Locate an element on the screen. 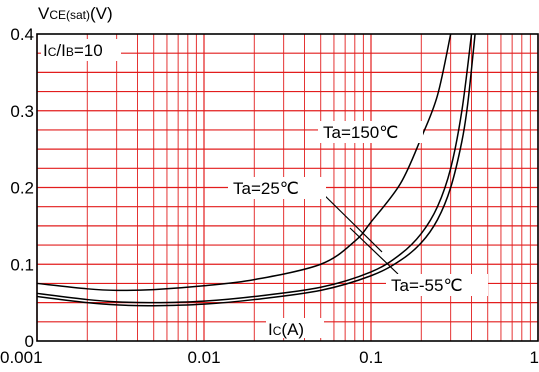 Image resolution: width=539 pixels, height=372 pixels. y-tick-labels: 0 0.1 0.2 0.3 0.4 is located at coordinates (22, 188).